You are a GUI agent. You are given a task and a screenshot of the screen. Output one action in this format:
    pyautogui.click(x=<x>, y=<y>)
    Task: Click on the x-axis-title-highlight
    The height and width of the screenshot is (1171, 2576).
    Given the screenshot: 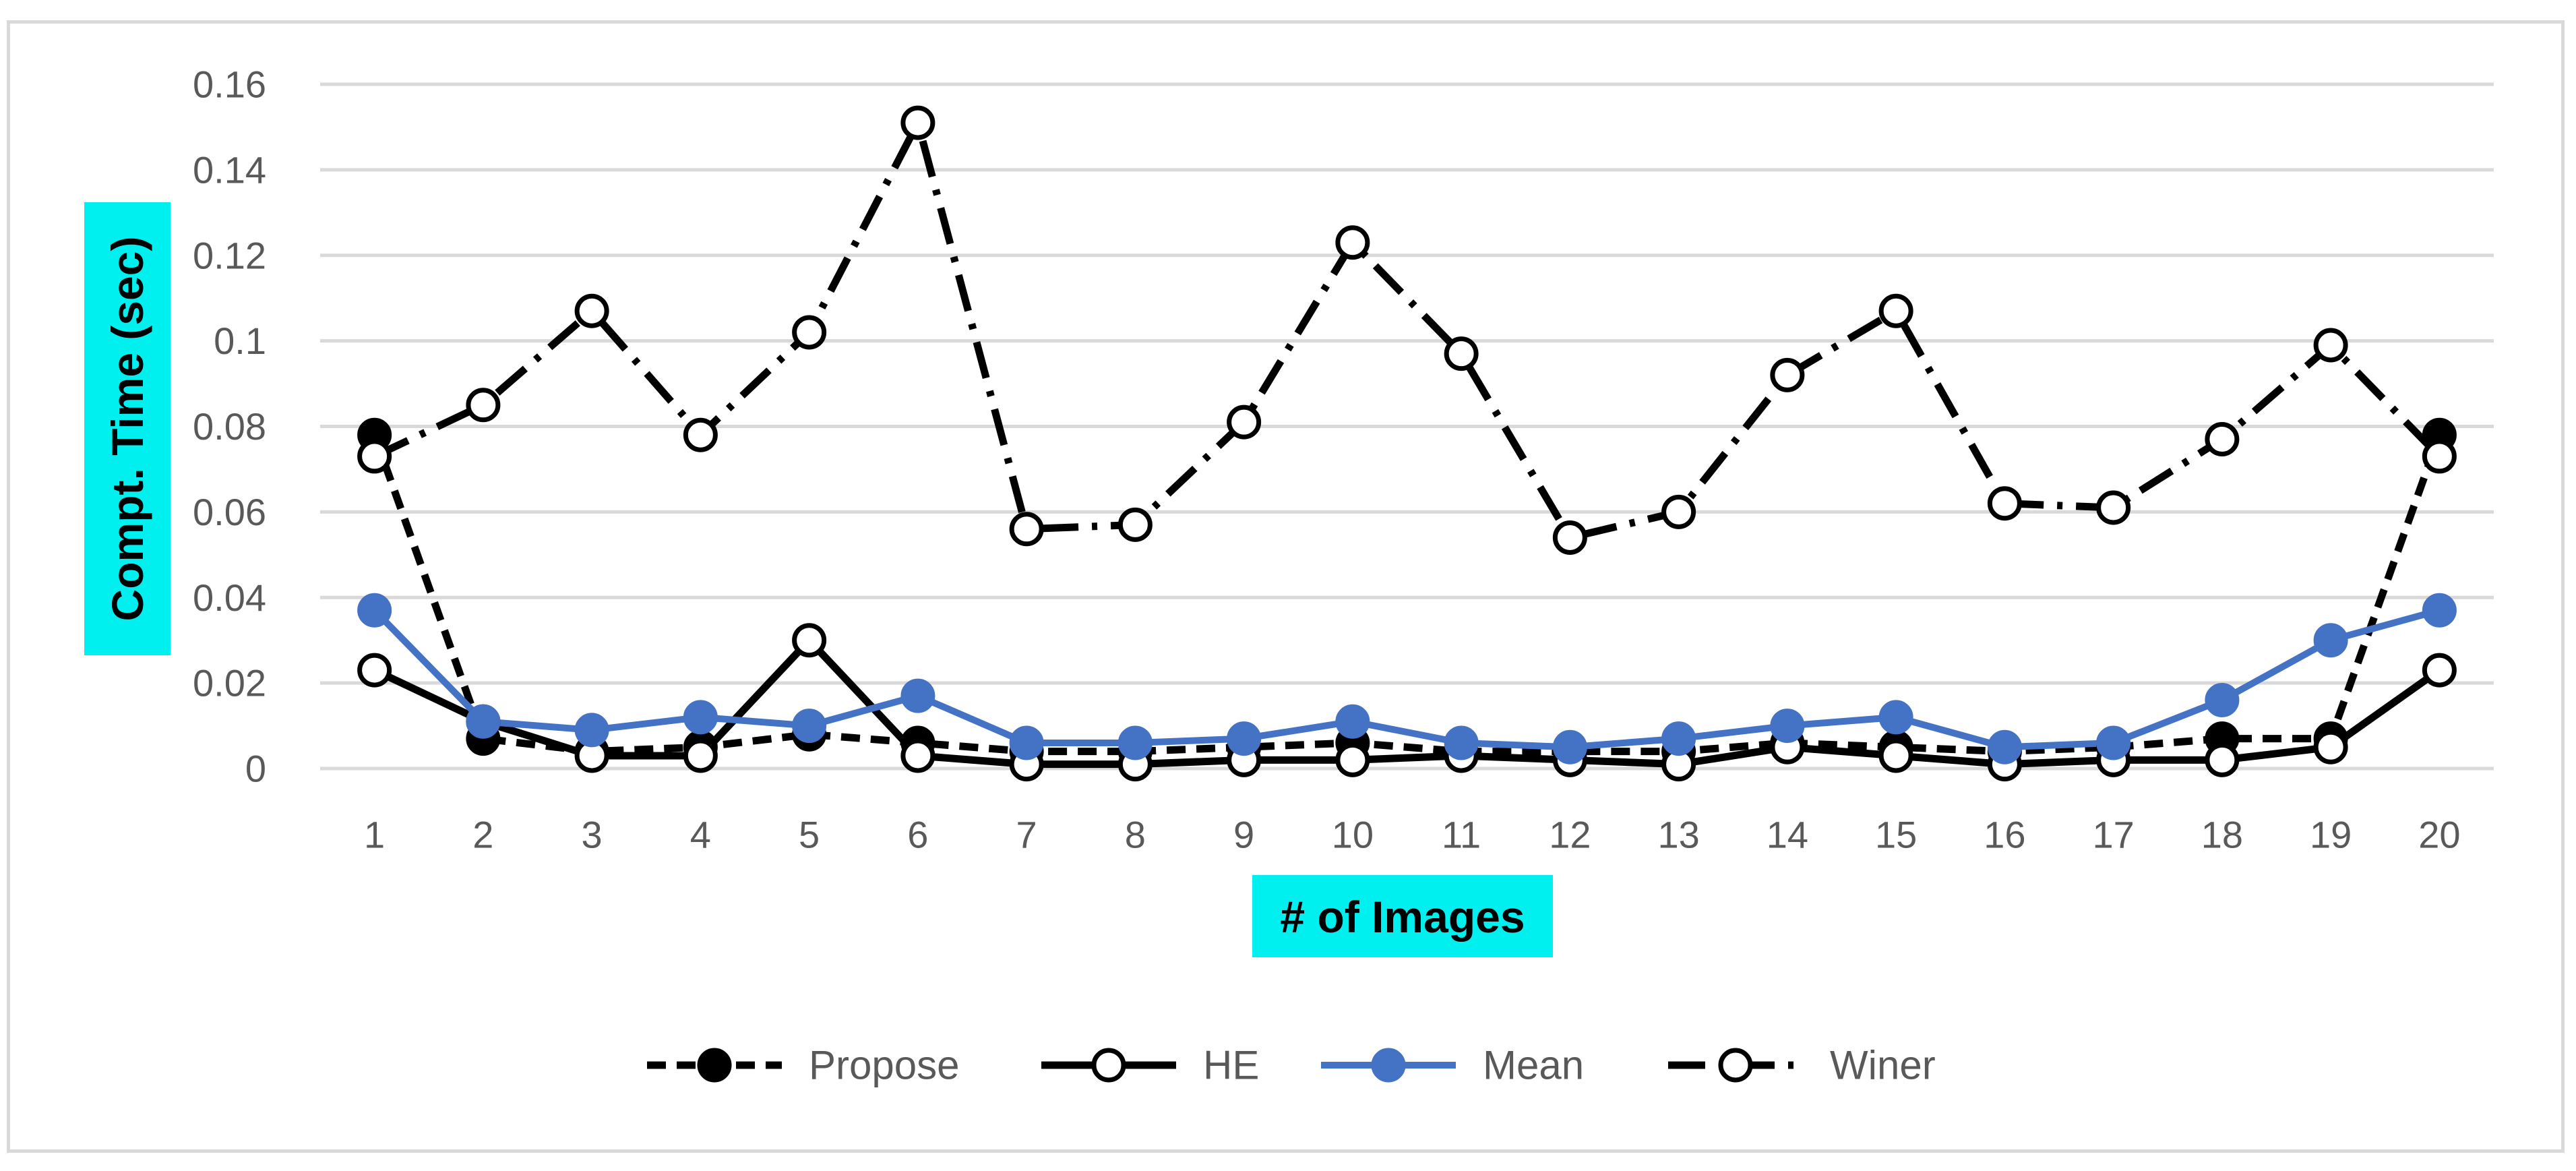 What is the action you would take?
    pyautogui.click(x=1402, y=916)
    